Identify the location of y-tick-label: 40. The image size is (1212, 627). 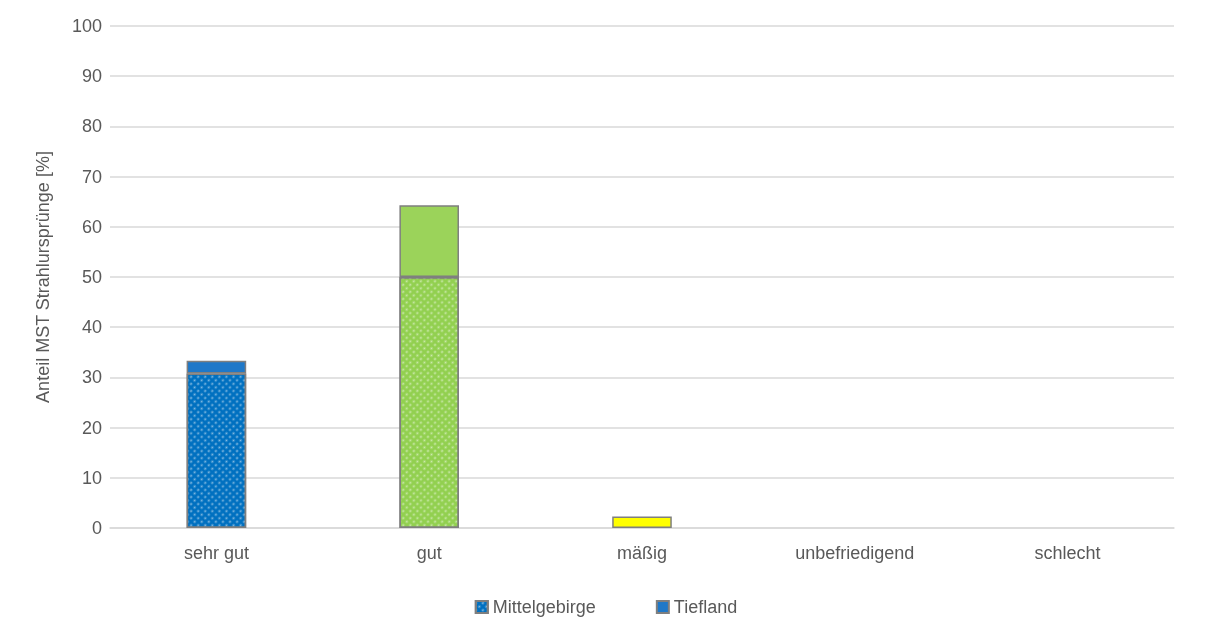
(91, 327).